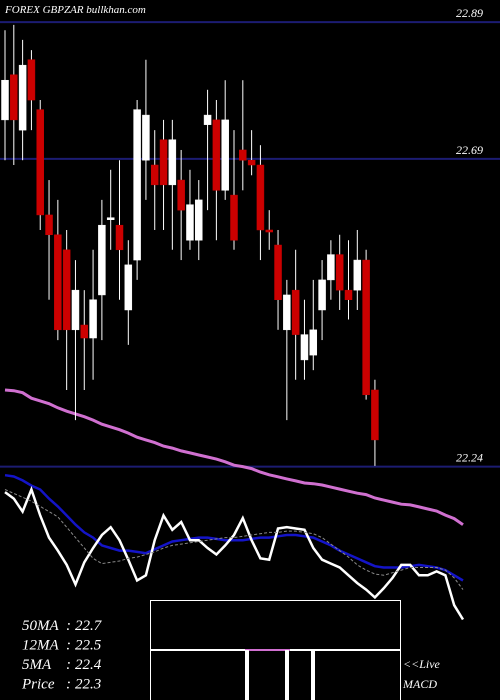  Describe the element at coordinates (38, 685) in the screenshot. I see `stat-label: Price` at that location.